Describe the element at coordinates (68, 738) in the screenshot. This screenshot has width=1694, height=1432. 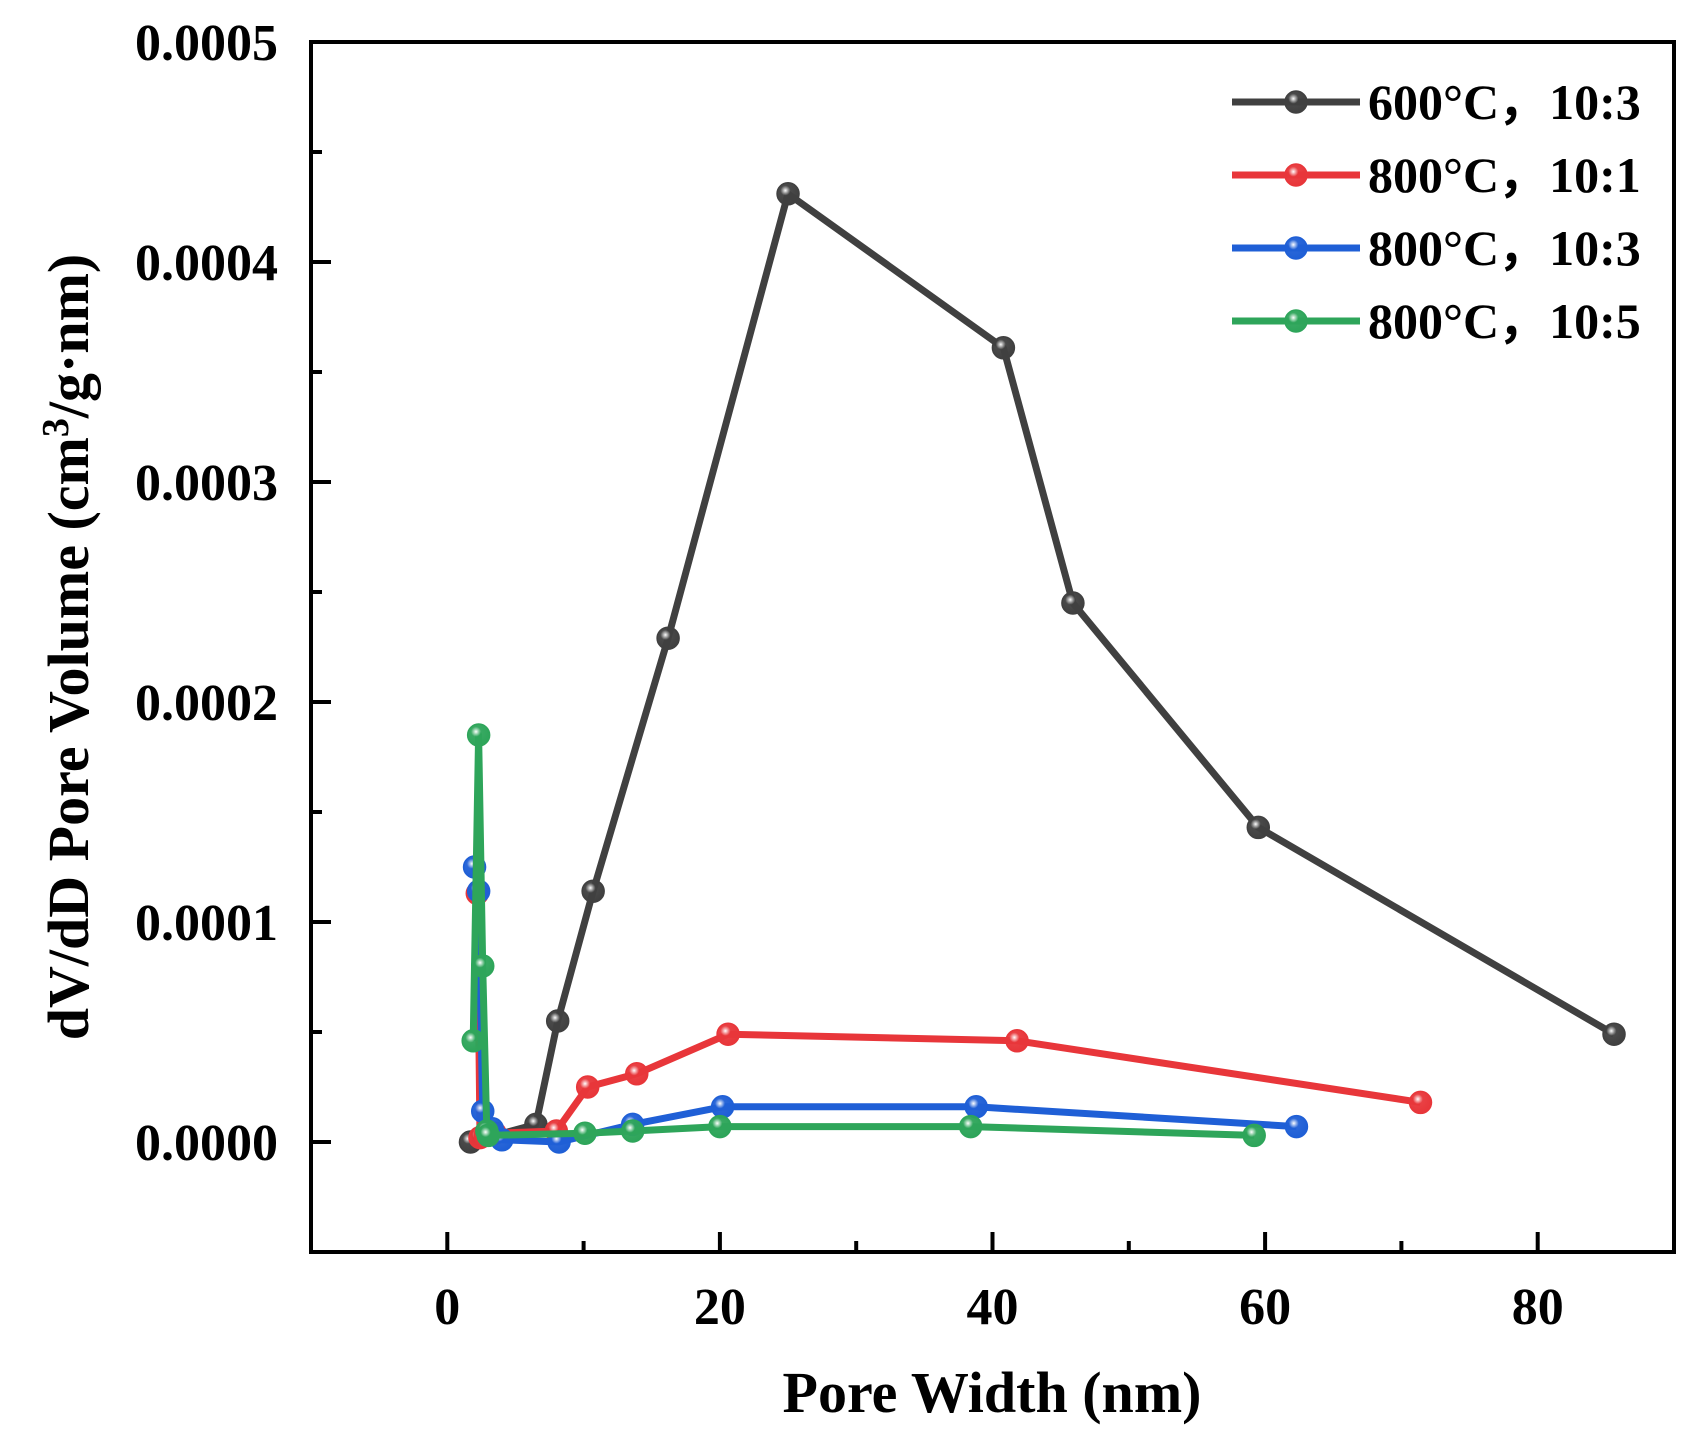
I see `y-axis-title-main: dV/dD Pore Volume (cm` at that location.